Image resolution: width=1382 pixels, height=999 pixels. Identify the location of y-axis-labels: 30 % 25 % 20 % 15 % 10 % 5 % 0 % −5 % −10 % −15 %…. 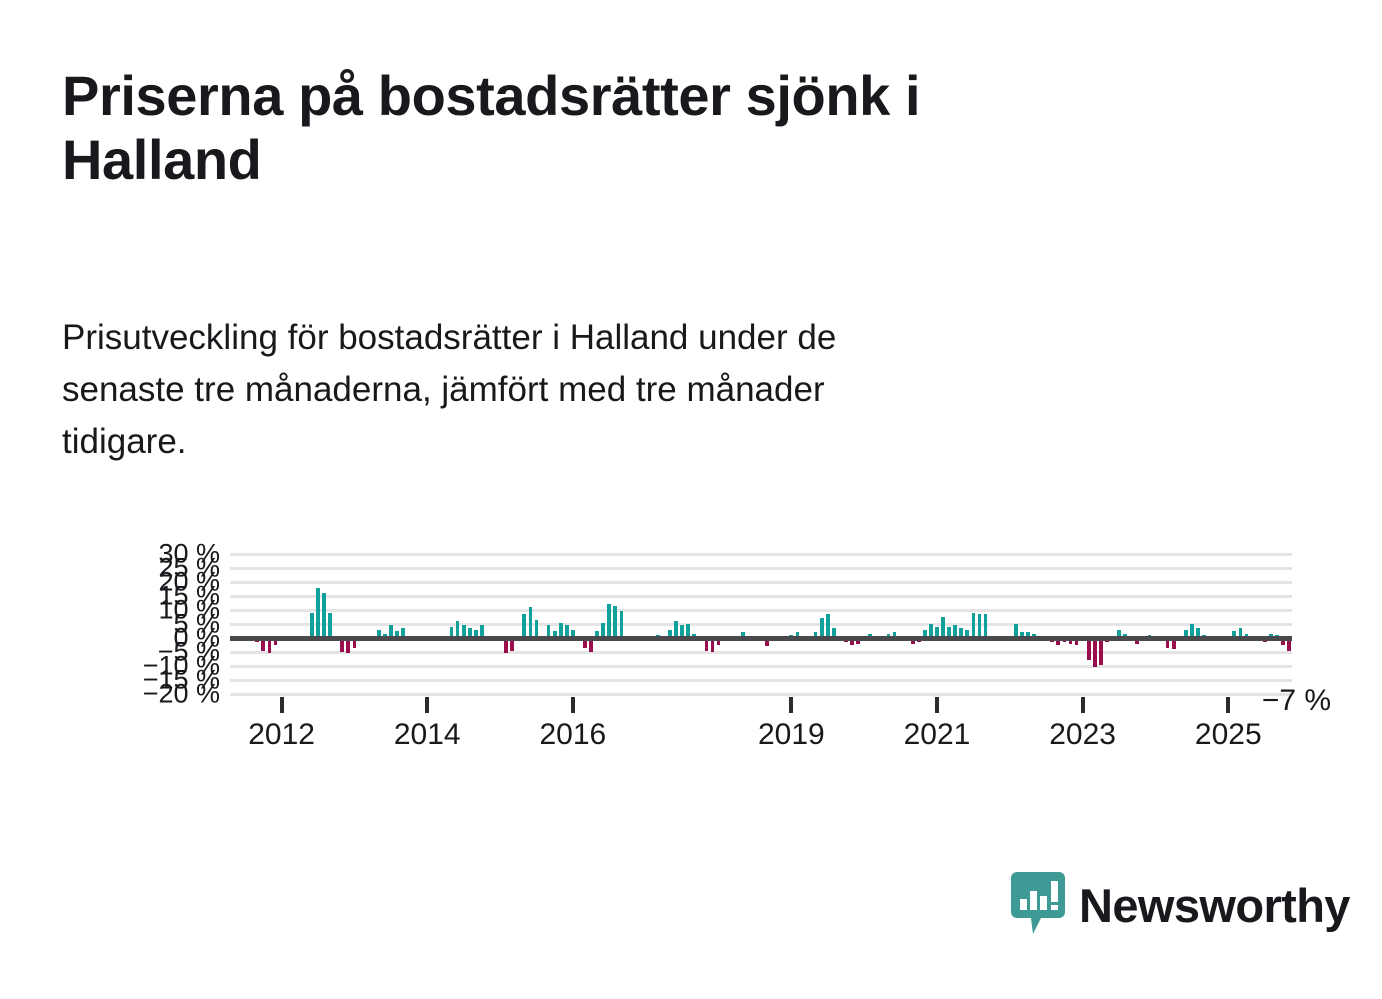
(172, 623).